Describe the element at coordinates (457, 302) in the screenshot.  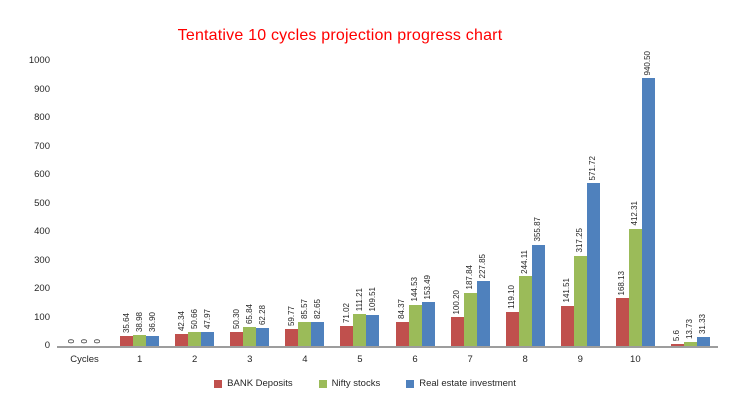
I see `data-label: 100.20` at that location.